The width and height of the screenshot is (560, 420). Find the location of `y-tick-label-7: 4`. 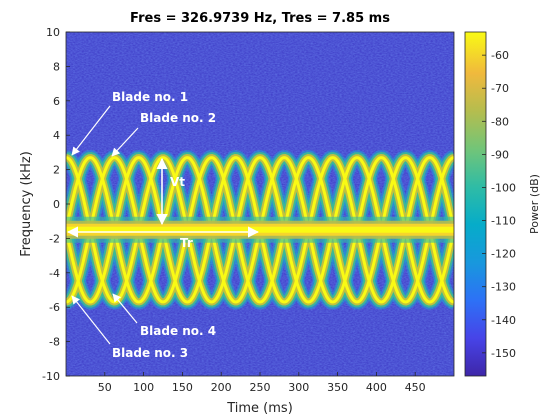

y-tick-label-7: 4 is located at coordinates (56, 135).